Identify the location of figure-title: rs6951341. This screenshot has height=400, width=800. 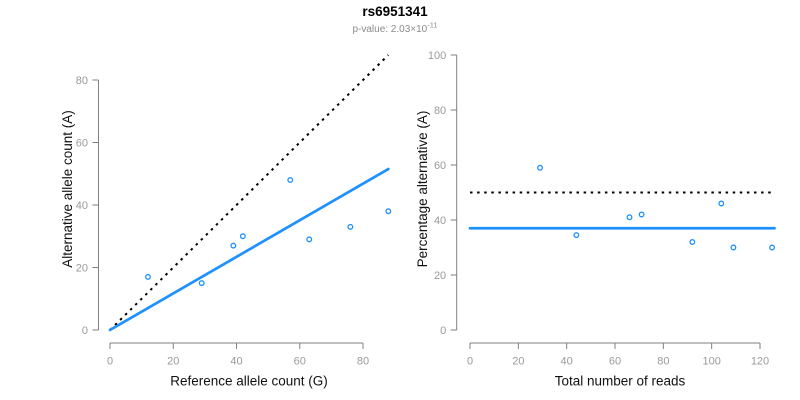
(395, 11).